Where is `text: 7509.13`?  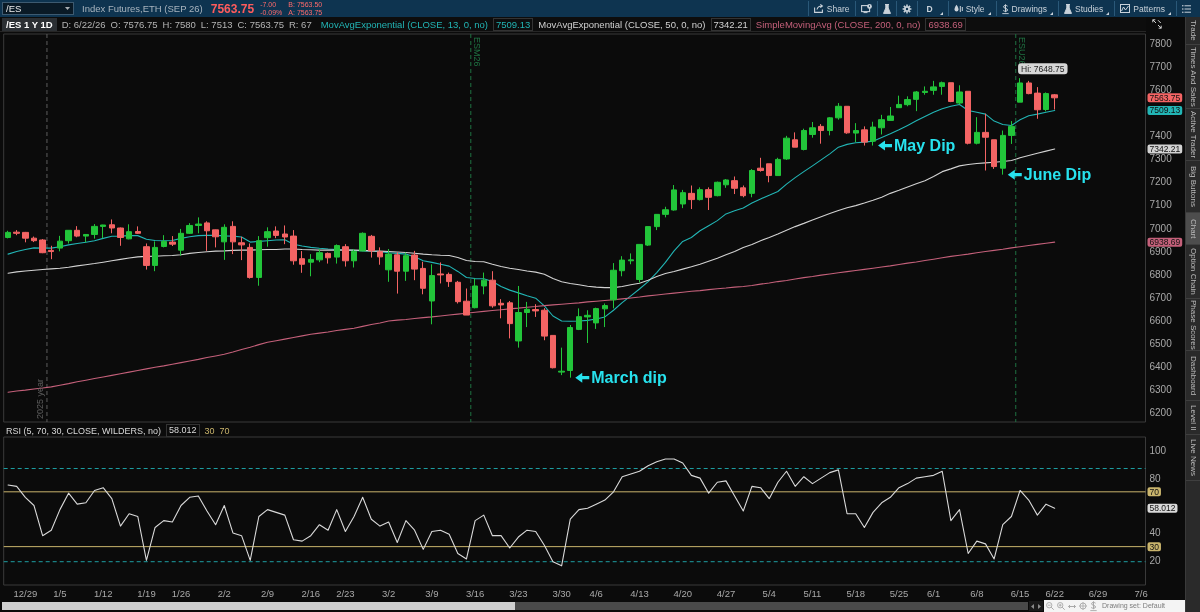
text: 7509.13 is located at coordinates (513, 24).